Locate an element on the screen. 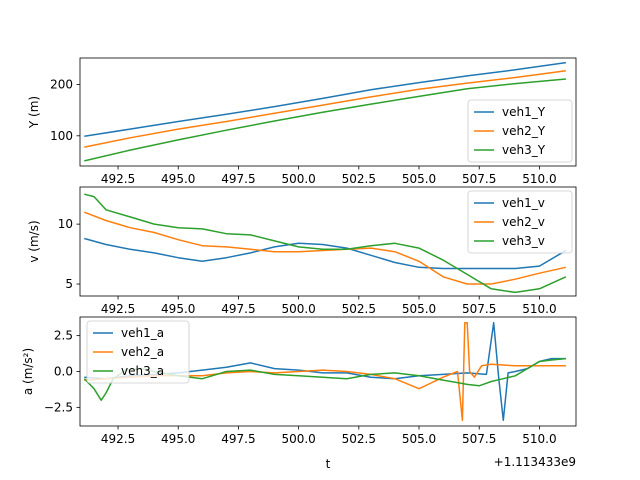  legend-label: veh1_v is located at coordinates (523, 203).